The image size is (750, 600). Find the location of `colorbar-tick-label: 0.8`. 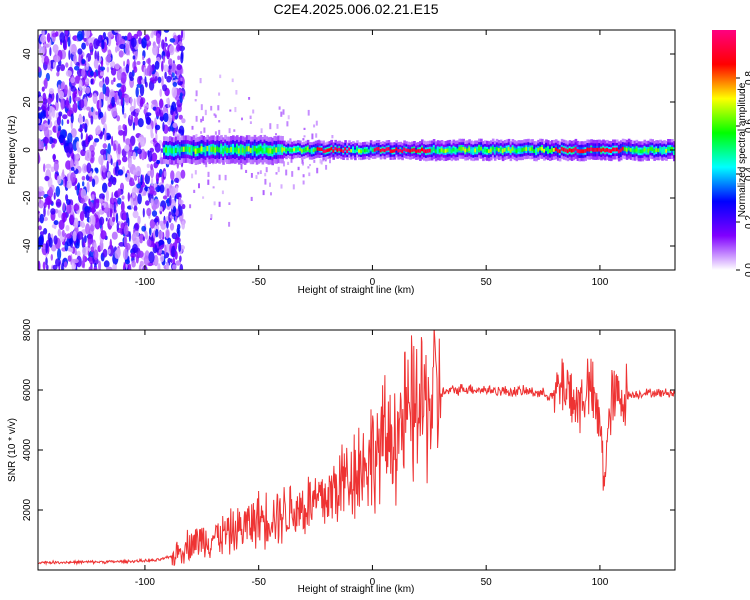

colorbar-tick-label: 0.8 is located at coordinates (747, 78).